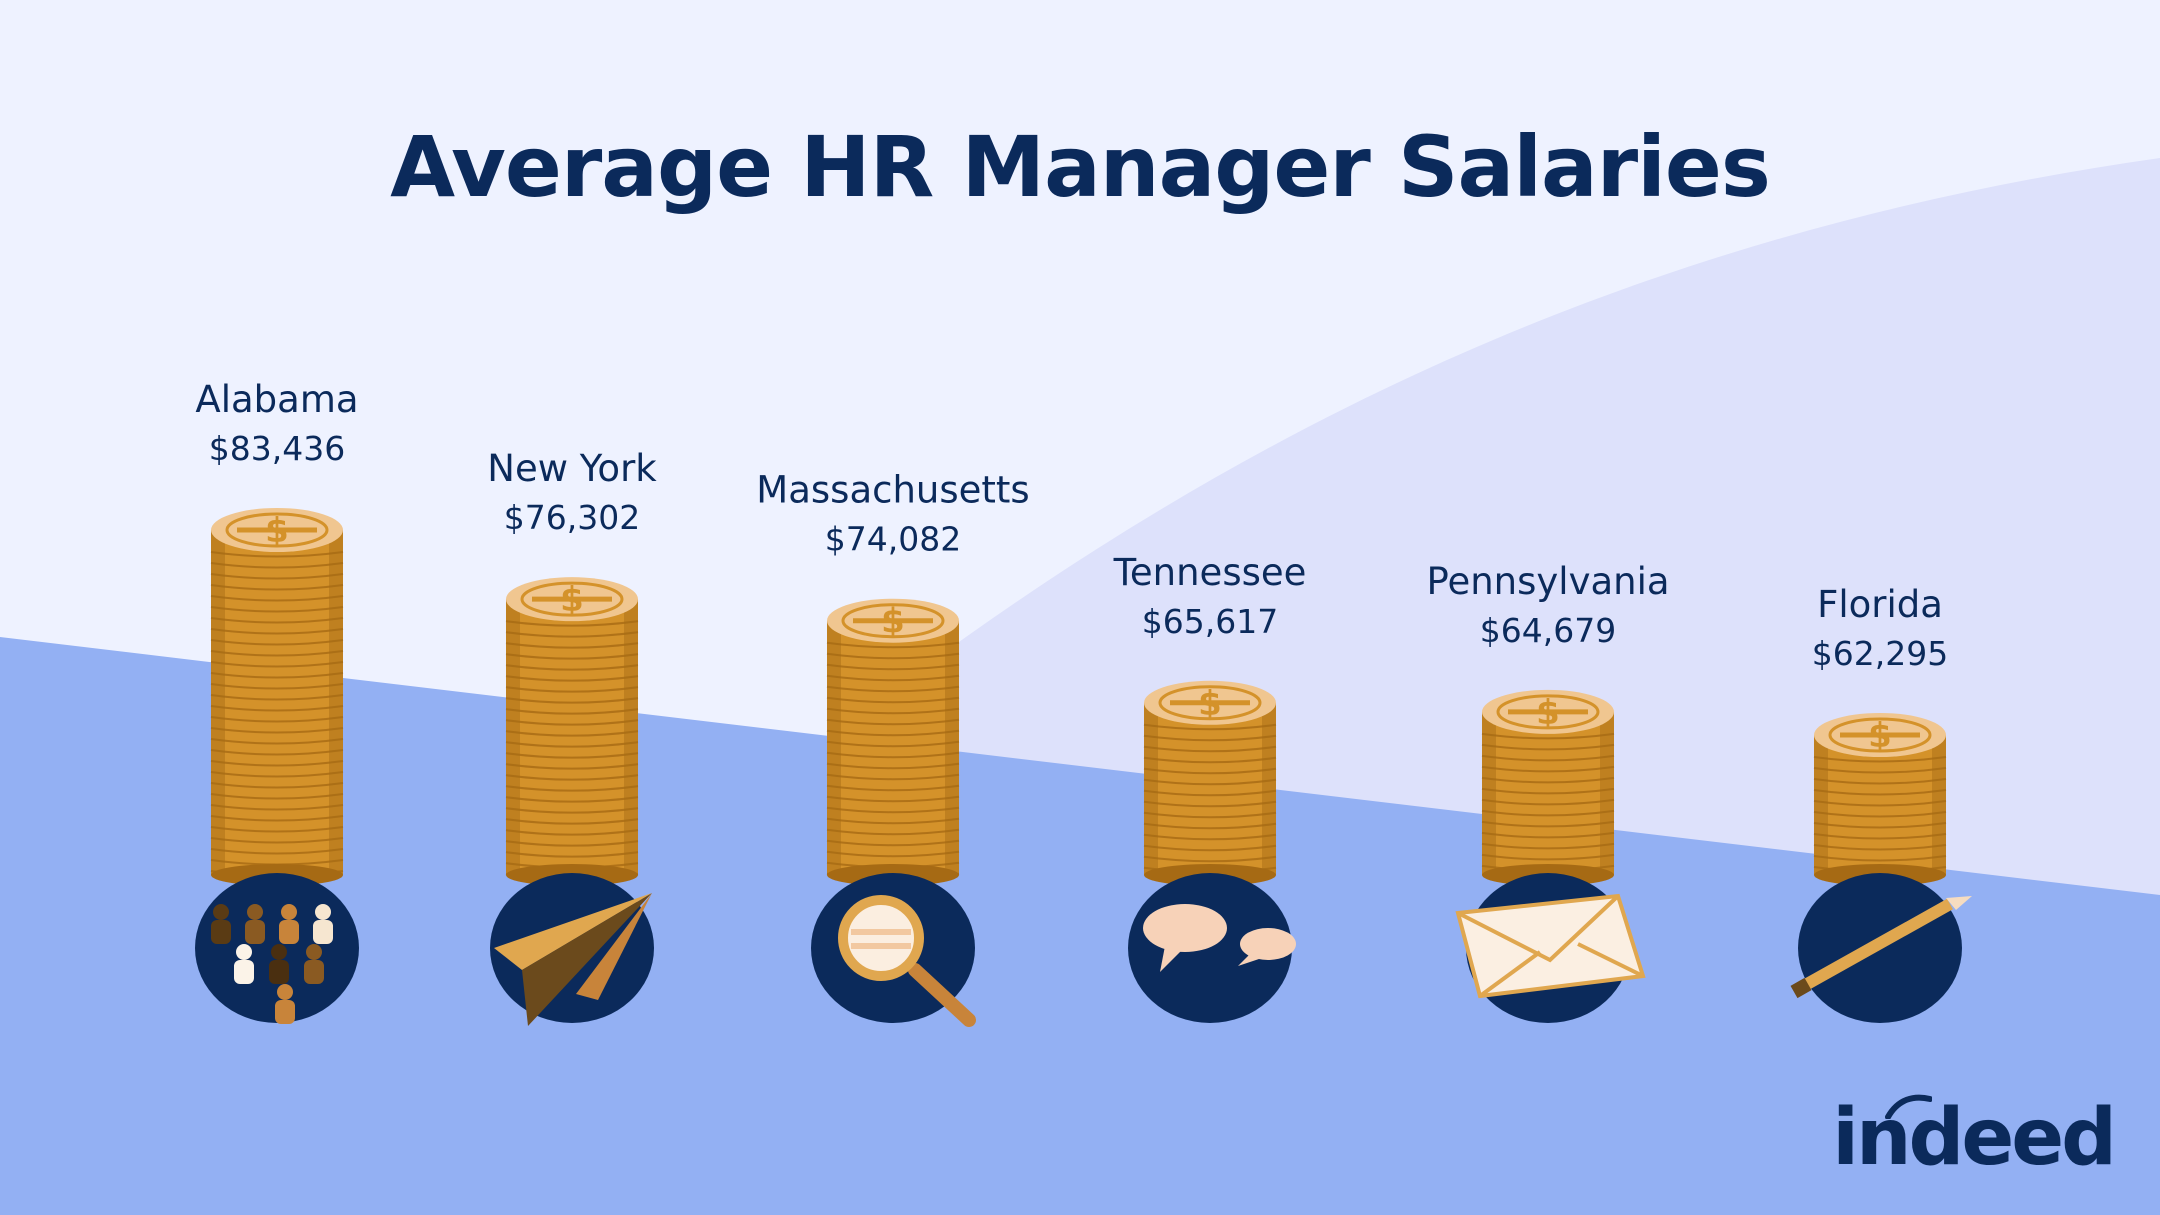  I want to click on state-label: Pennsylvania, so click(1547, 581).